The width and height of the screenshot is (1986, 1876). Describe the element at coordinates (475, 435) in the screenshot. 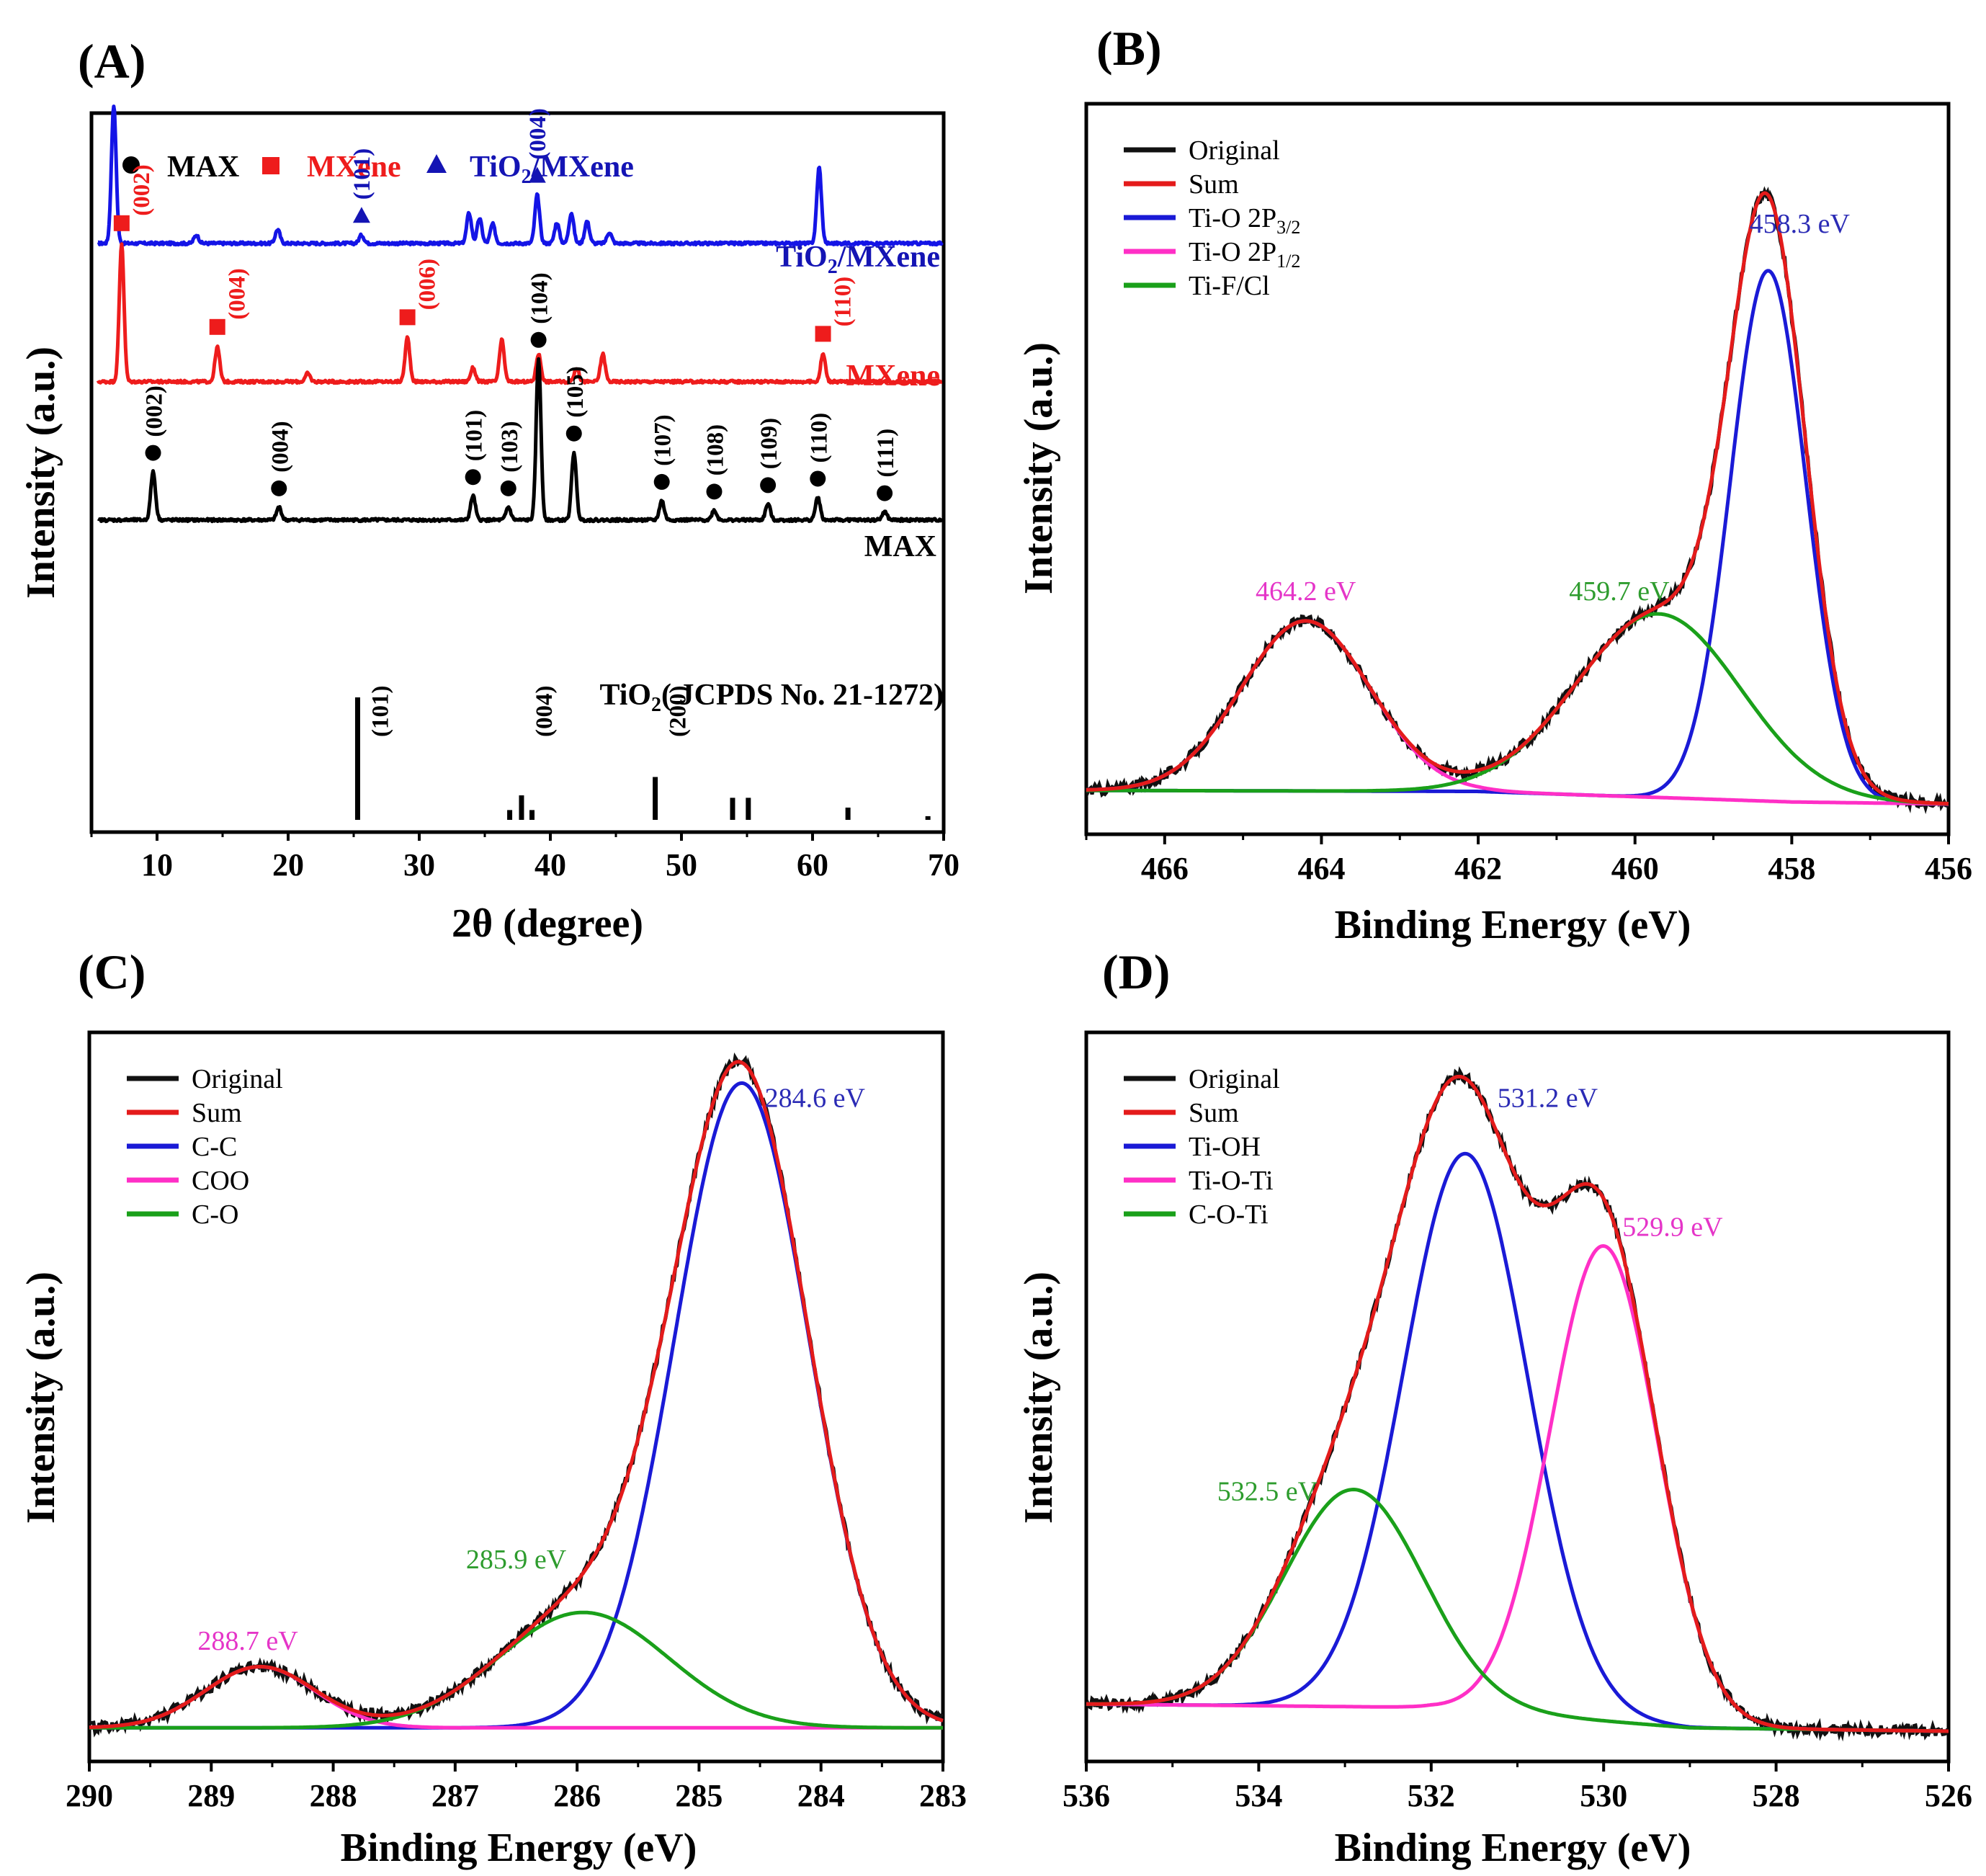

I see `max-hkl-label: (101)` at that location.